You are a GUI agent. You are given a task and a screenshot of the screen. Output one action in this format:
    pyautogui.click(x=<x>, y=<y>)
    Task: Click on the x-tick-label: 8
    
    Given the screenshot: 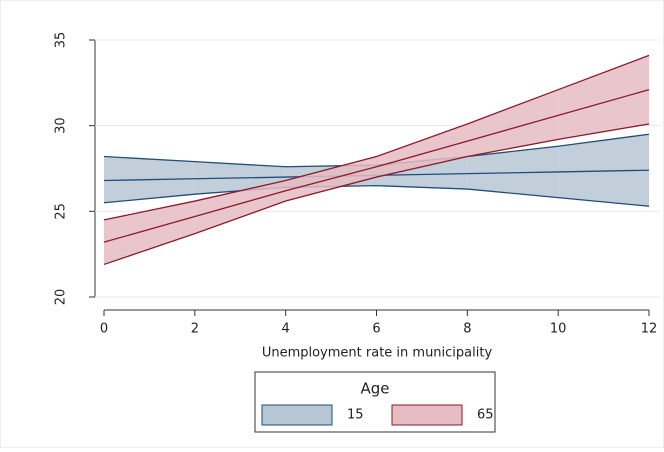 What is the action you would take?
    pyautogui.click(x=467, y=329)
    